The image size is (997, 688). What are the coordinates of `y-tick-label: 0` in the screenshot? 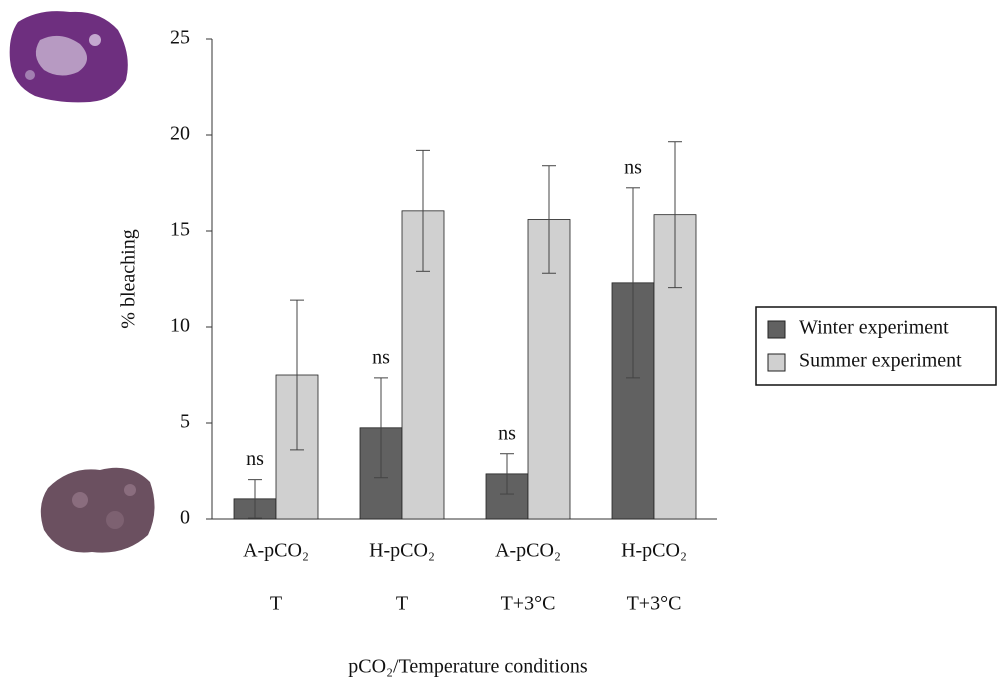 It's located at (185, 518).